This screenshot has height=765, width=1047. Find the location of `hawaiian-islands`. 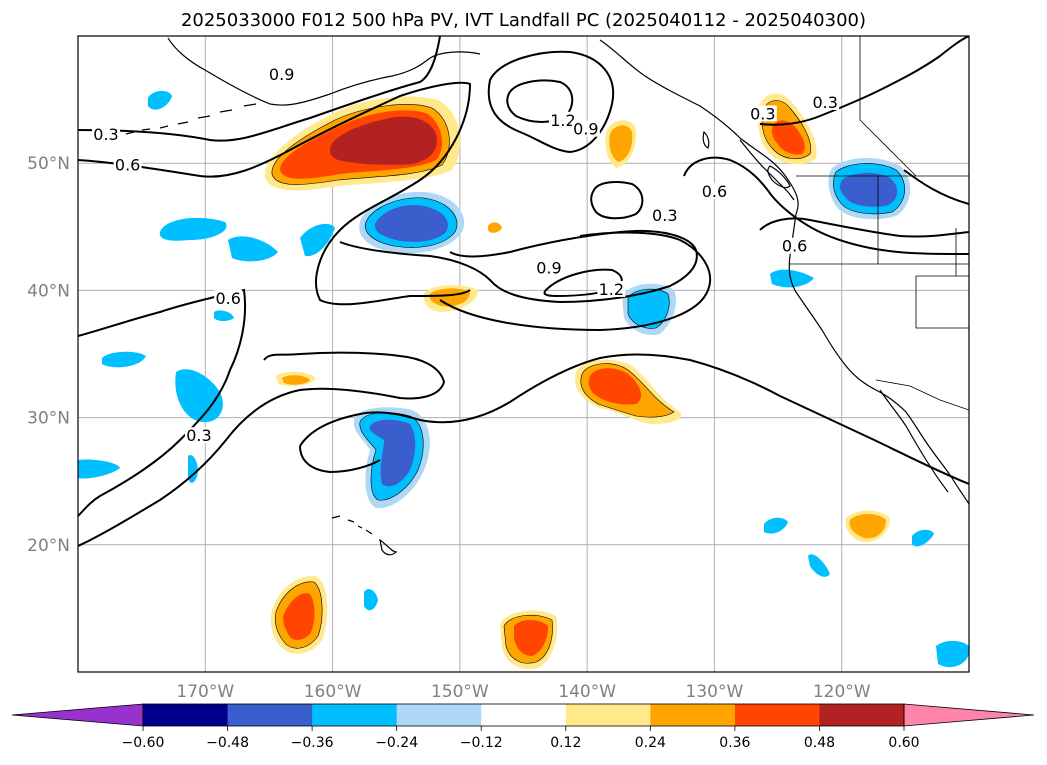

hawaiian-islands is located at coordinates (364, 535).